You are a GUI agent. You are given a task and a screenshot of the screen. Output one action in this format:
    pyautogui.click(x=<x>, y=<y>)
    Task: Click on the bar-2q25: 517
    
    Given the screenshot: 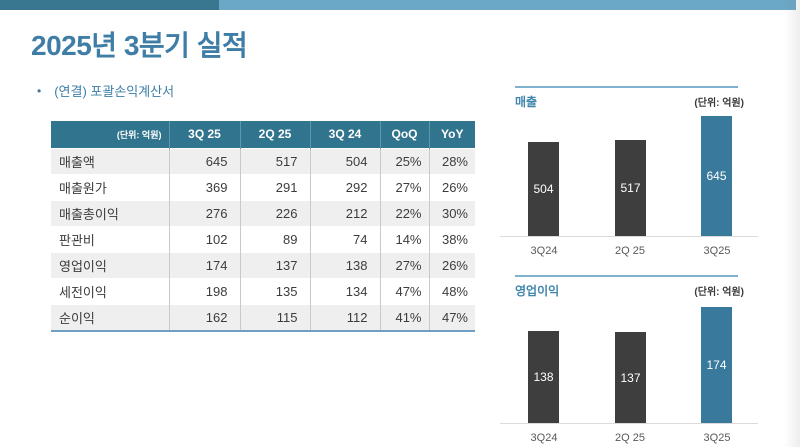 What is the action you would take?
    pyautogui.click(x=630, y=188)
    